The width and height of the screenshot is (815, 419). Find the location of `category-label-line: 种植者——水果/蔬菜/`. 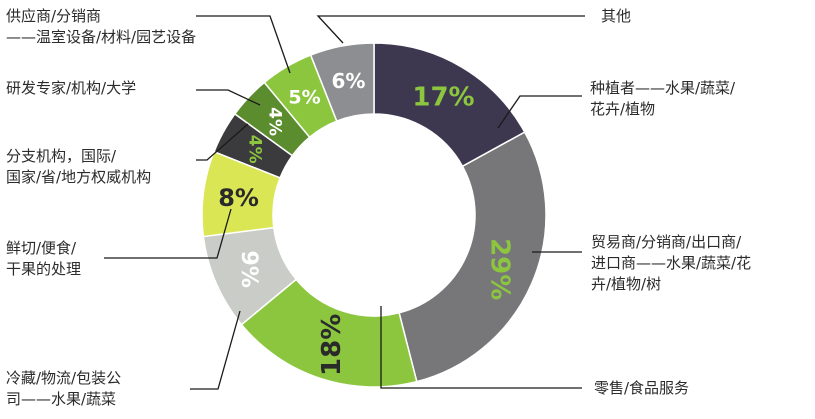

category-label-line: 种植者——水果/蔬菜/ is located at coordinates (663, 88).